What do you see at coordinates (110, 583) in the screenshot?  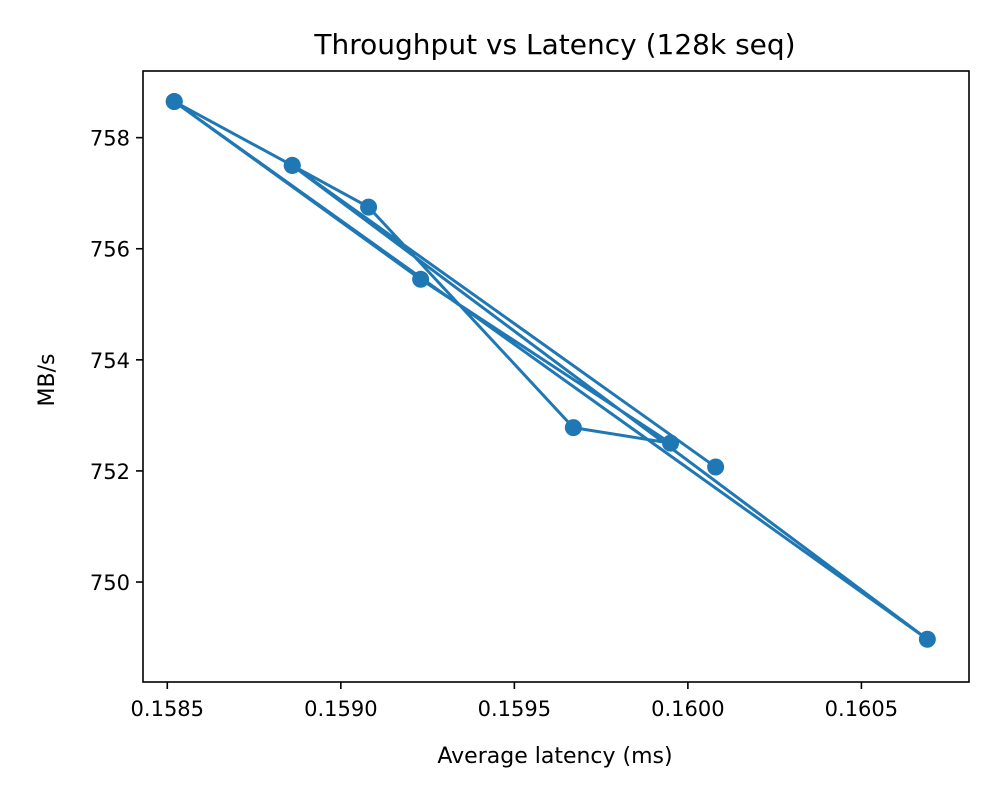 I see `y-tick-label: 750` at bounding box center [110, 583].